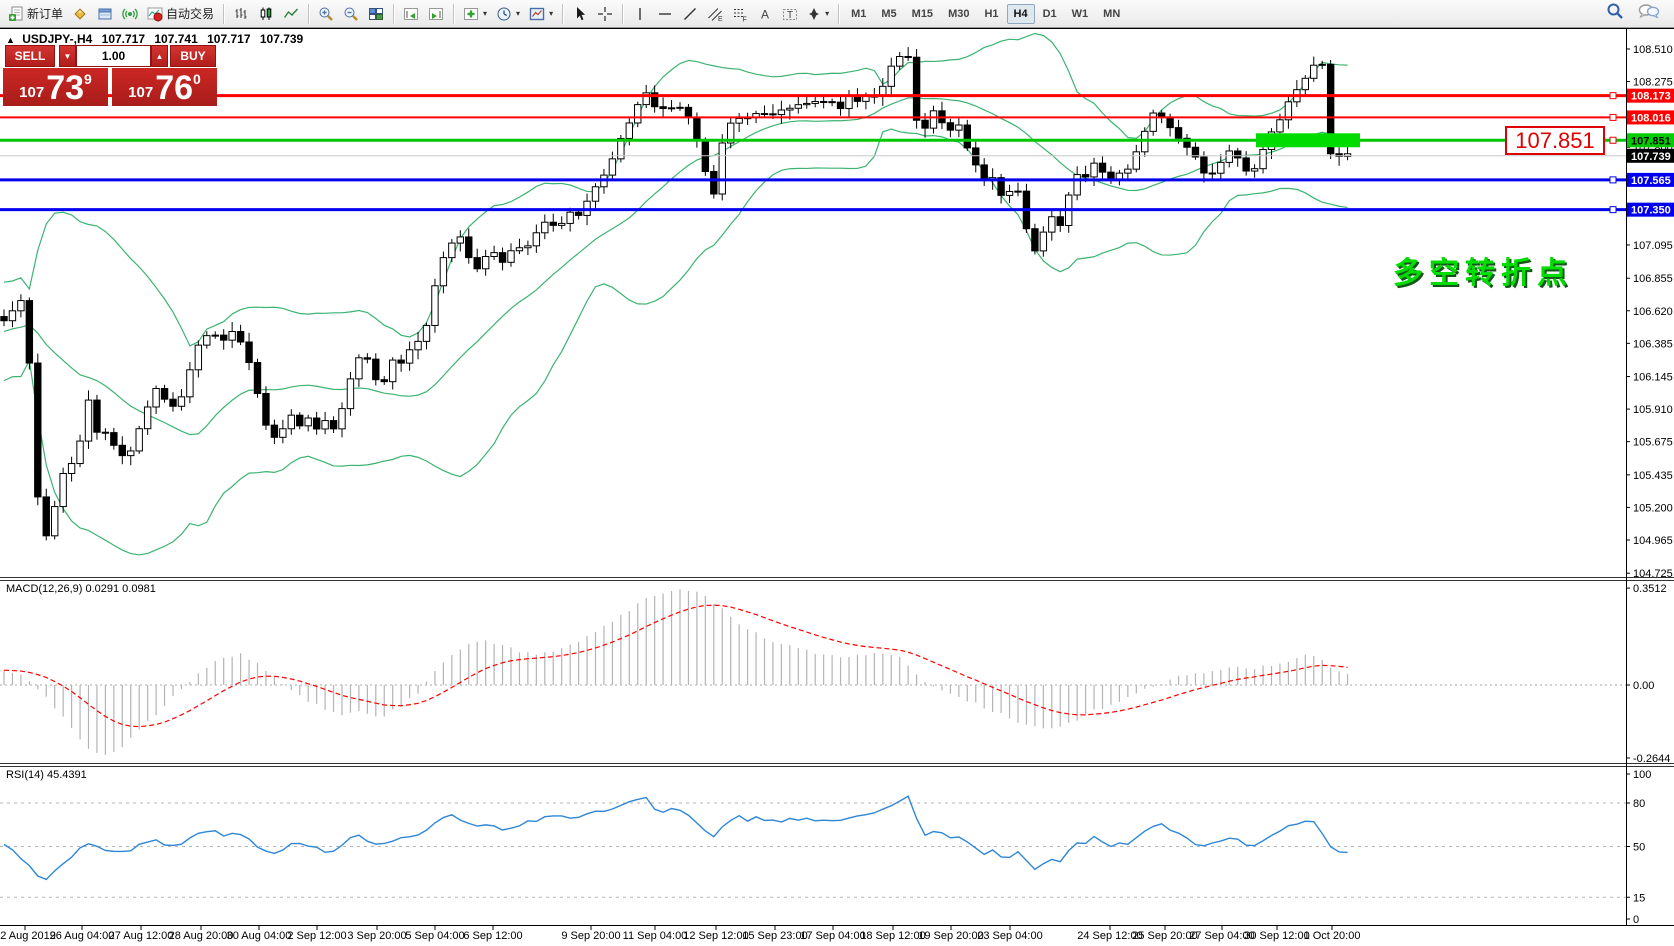  What do you see at coordinates (1653, 344) in the screenshot?
I see `svg-text: 106.385` at bounding box center [1653, 344].